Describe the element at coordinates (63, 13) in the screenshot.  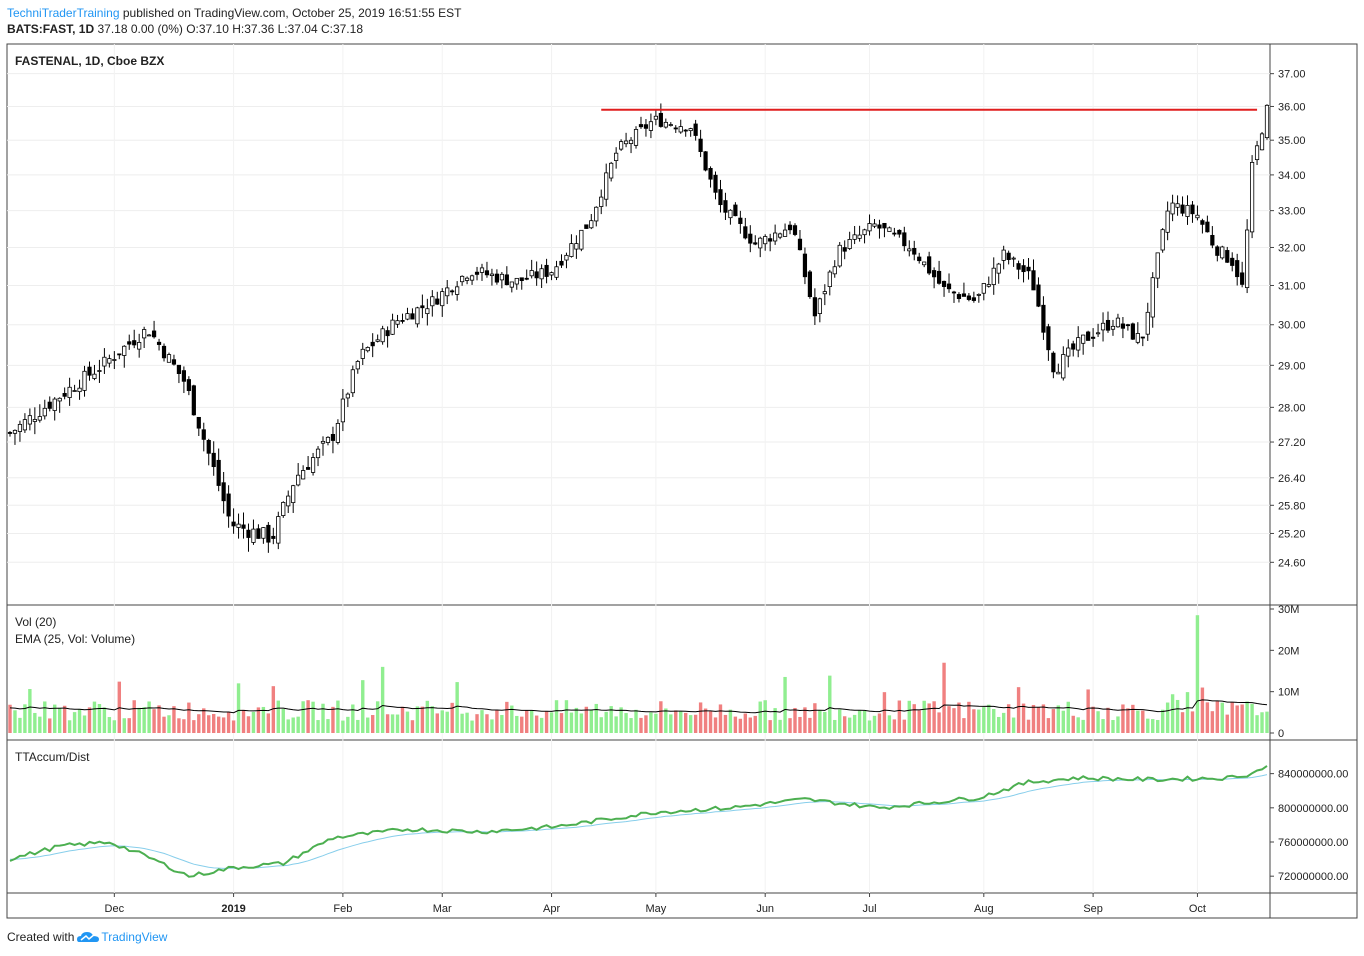
I see `publisher-link: TechniTraderTraining` at that location.